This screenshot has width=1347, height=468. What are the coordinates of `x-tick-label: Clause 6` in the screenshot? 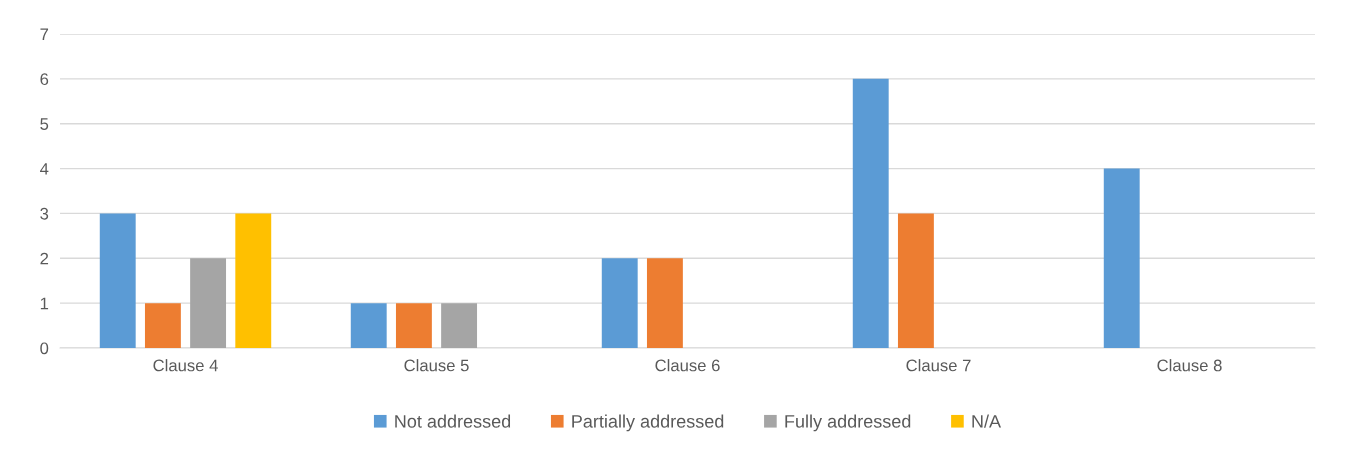 It's located at (687, 365).